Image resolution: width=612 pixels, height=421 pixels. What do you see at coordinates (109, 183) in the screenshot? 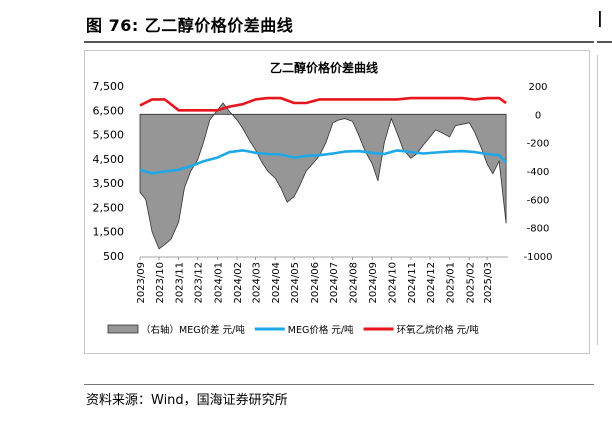
I see `left-y-tick-label: 3,500` at bounding box center [109, 183].